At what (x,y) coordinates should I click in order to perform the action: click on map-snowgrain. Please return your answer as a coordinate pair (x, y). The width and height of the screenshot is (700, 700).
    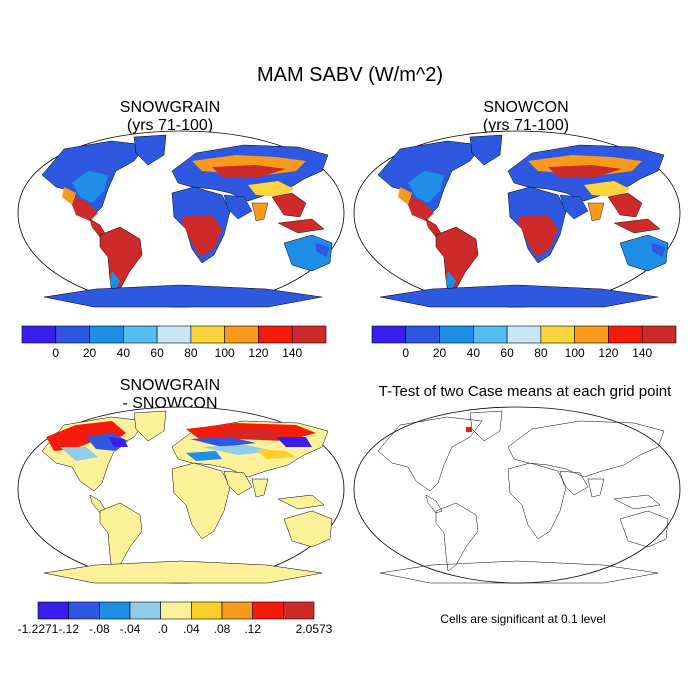
    Looking at the image, I should click on (181, 219).